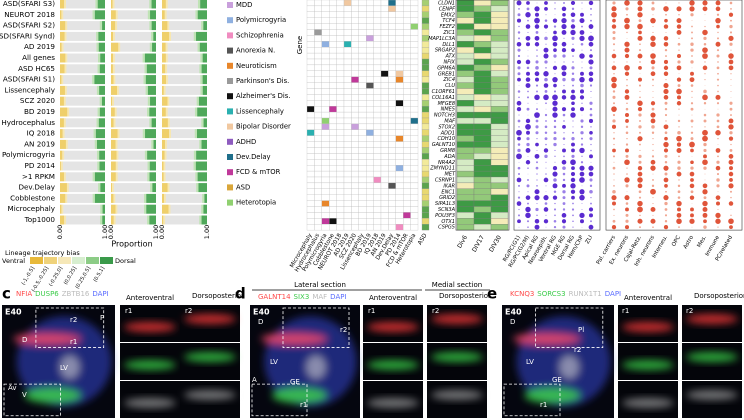  Describe the element at coordinates (163, 177) in the screenshot. I see `bar-ventral` at that location.